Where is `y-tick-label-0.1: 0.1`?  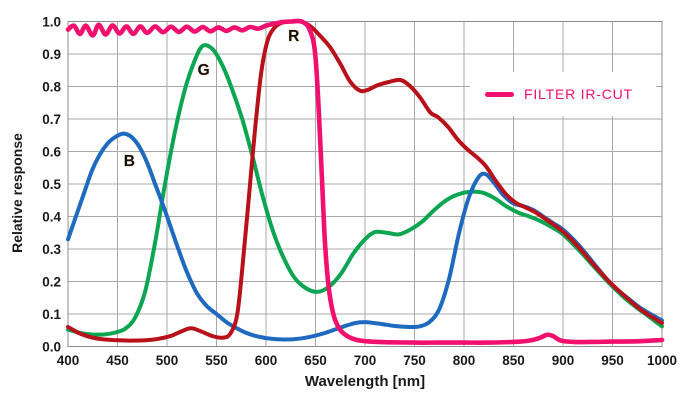
y-tick-label-0.1: 0.1 is located at coordinates (51, 314).